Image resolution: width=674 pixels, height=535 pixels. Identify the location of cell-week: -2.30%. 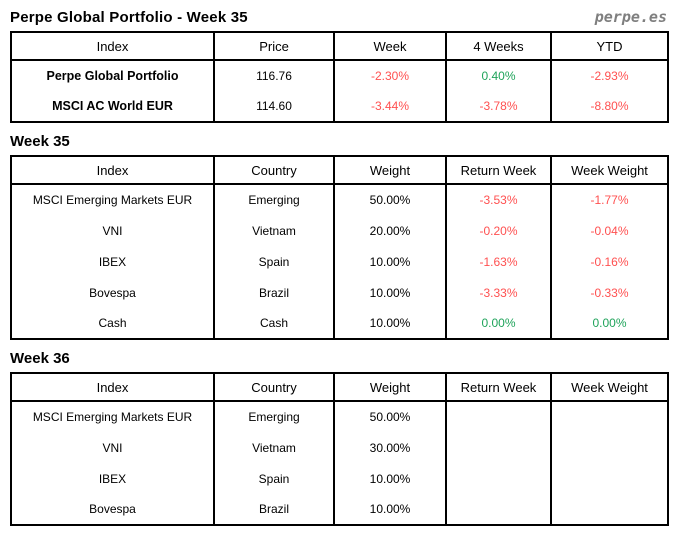
(390, 75).